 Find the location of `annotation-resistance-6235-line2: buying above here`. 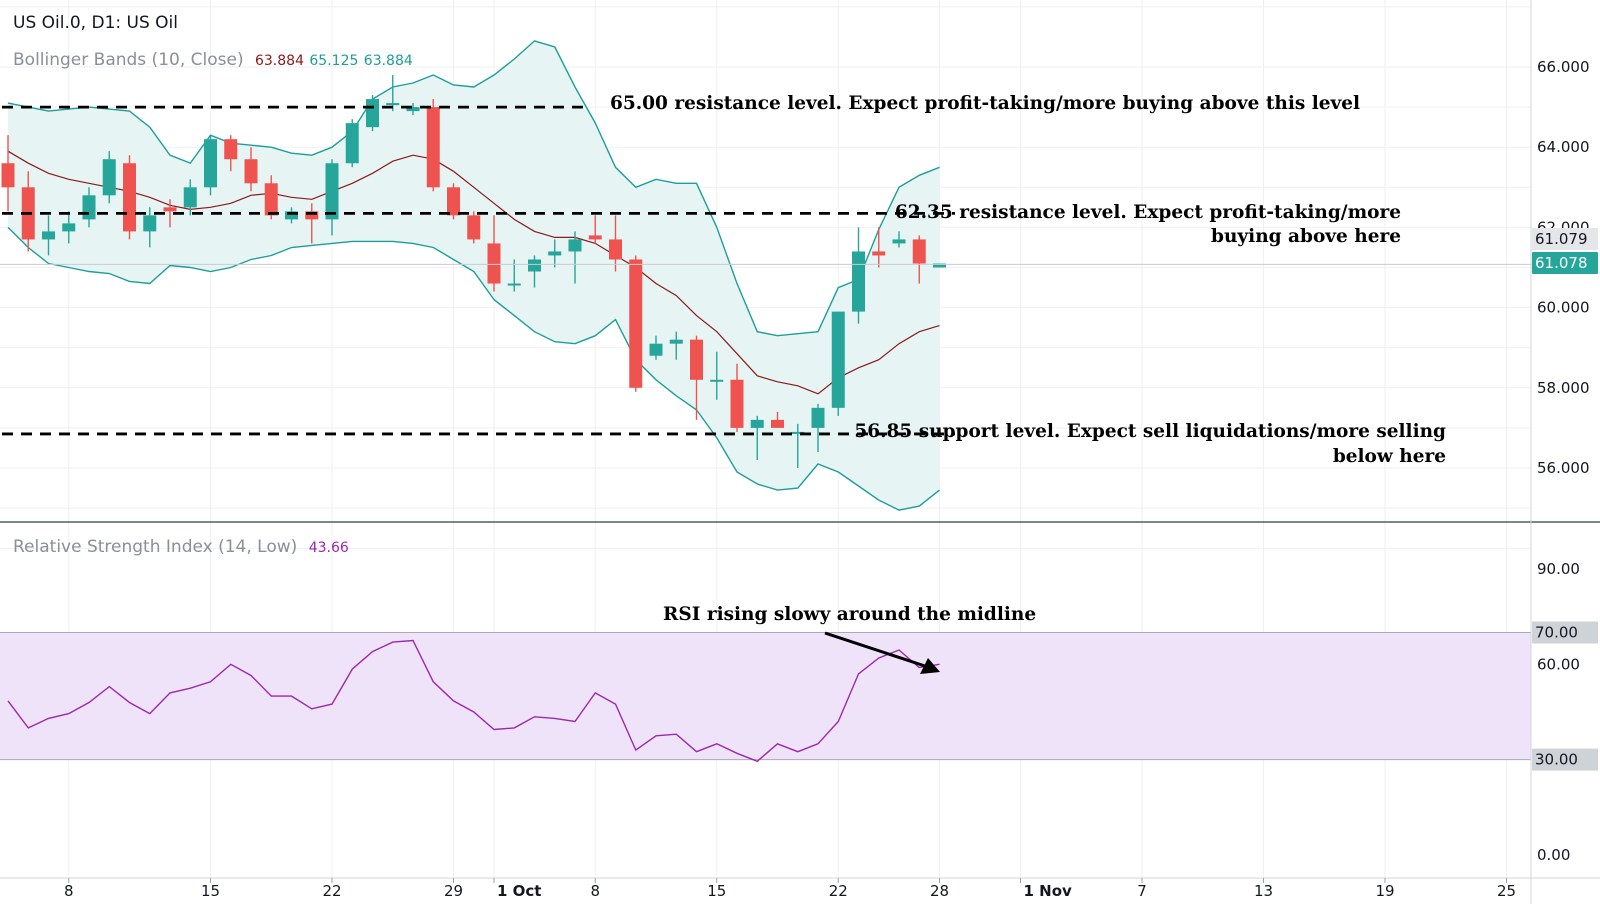

annotation-resistance-6235-line2: buying above here is located at coordinates (1306, 236).